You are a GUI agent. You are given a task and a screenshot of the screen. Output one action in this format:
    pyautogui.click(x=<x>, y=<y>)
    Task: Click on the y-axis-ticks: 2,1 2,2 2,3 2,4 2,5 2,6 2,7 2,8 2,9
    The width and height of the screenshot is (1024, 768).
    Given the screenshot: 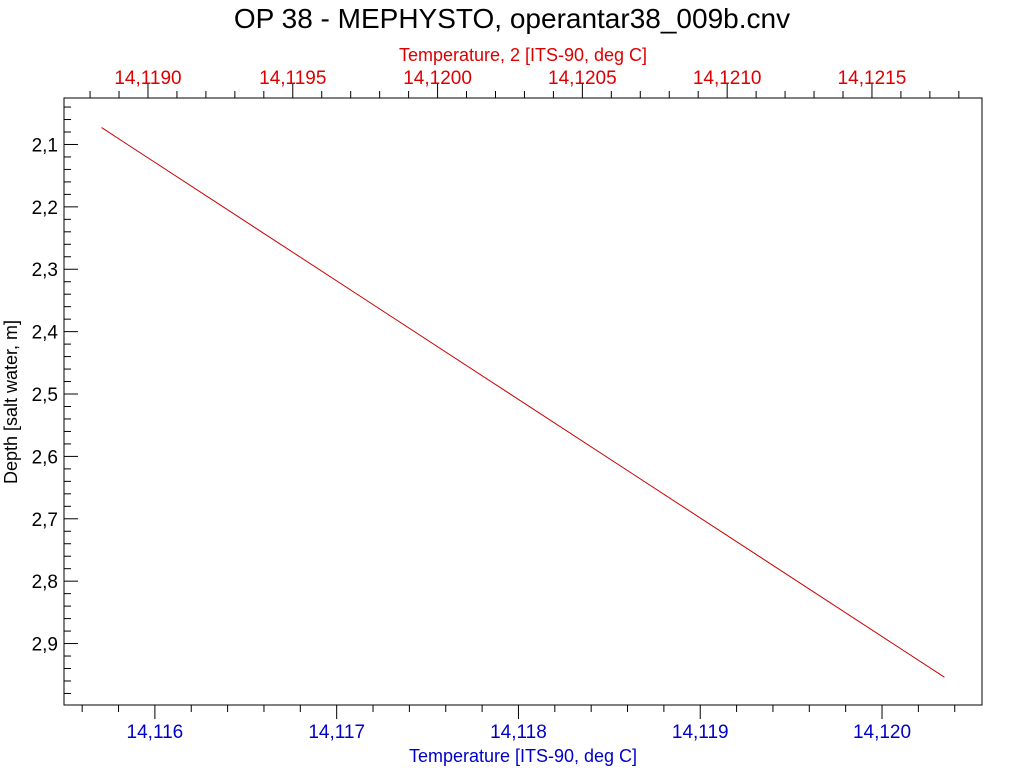 What is the action you would take?
    pyautogui.click(x=55, y=400)
    